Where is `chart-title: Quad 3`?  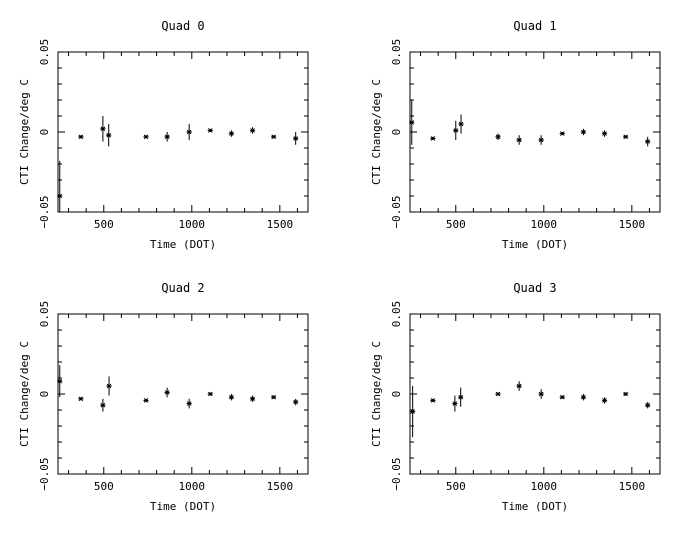
chart-title: Quad 3 is located at coordinates (534, 288).